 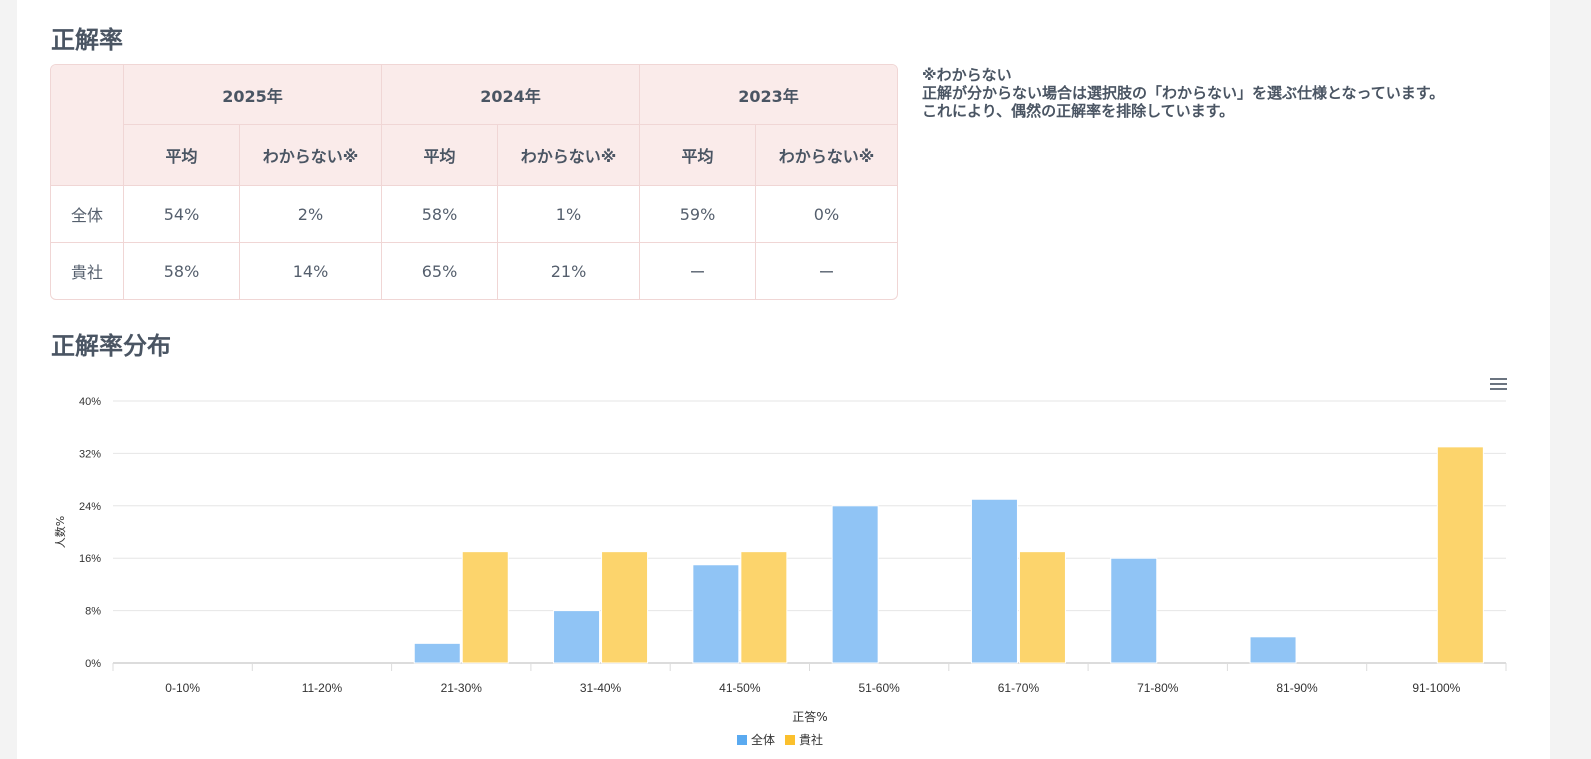 What do you see at coordinates (804, 739) in the screenshot?
I see `legend-item-company: 貴社` at bounding box center [804, 739].